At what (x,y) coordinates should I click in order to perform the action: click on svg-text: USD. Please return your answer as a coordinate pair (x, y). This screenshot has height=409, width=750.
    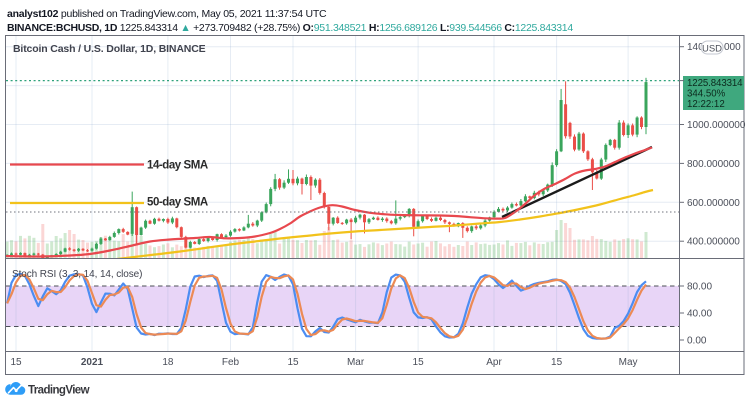
    Looking at the image, I should click on (712, 49).